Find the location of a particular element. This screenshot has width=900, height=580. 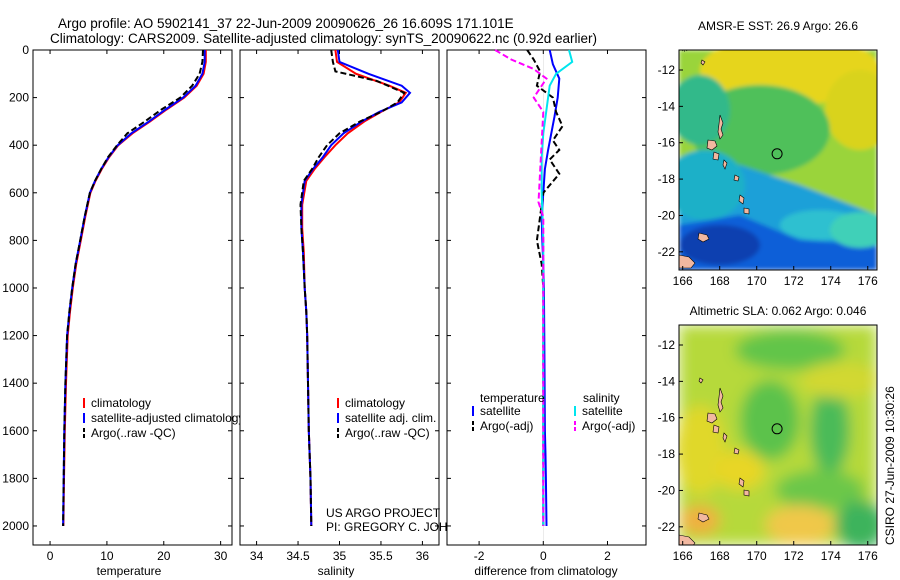

legend-heading-temperature: temperature is located at coordinates (512, 398).